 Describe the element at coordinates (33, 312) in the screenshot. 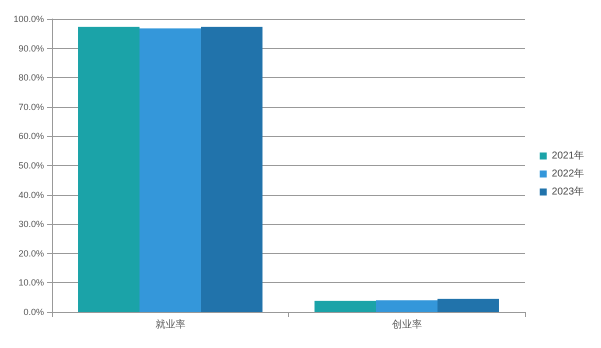

I see `y-tick-label: 0.0%` at that location.